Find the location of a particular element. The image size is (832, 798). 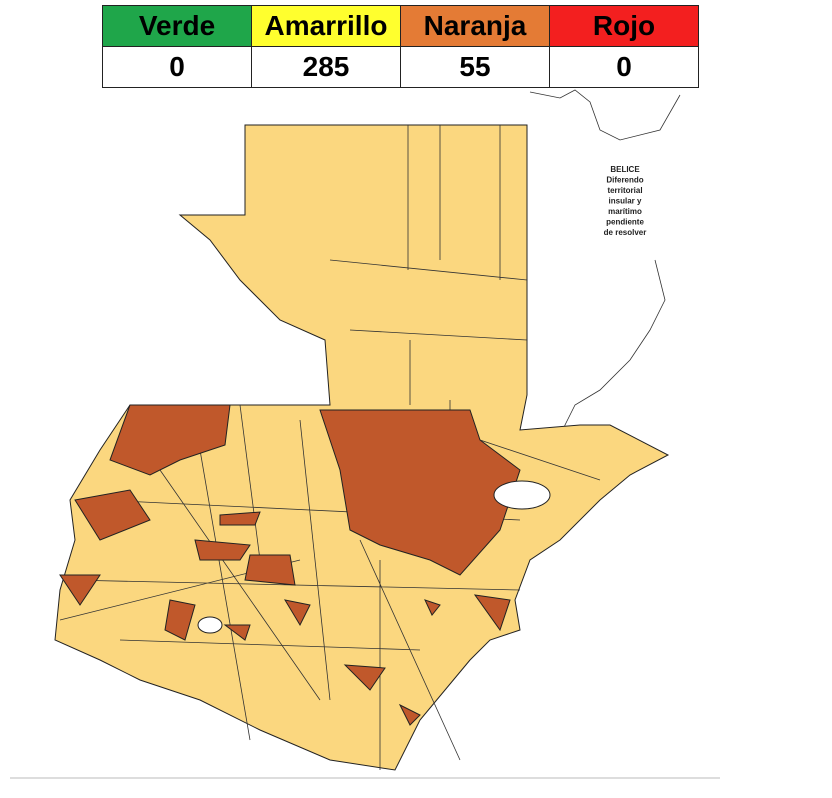

note-line: marítimo is located at coordinates (625, 211).